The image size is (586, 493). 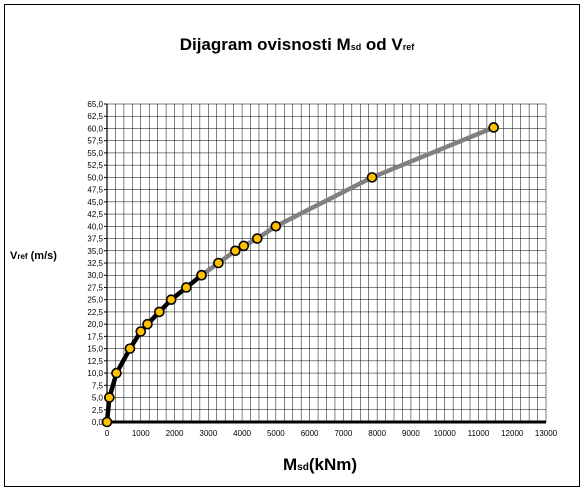 I want to click on y-tick-label: 0,0, so click(x=98, y=422).